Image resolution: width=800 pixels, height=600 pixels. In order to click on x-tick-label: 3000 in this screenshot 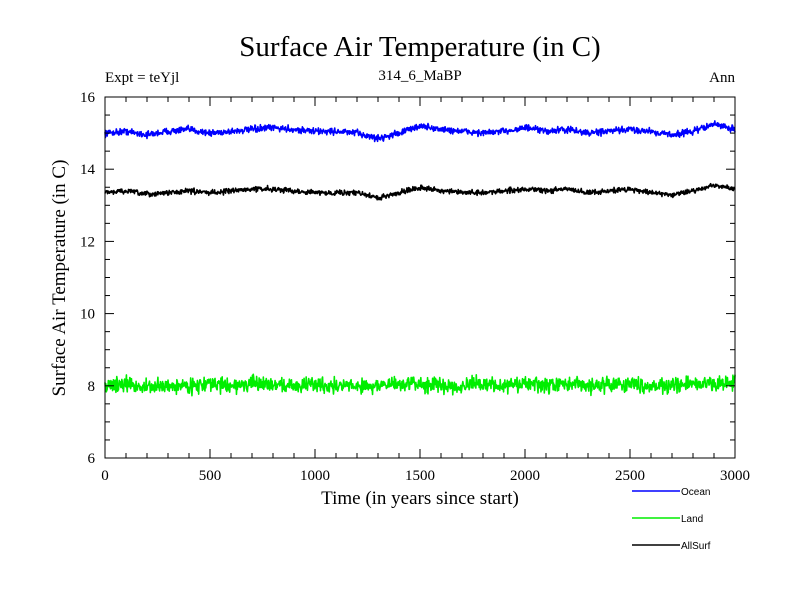, I will do `click(735, 476)`.